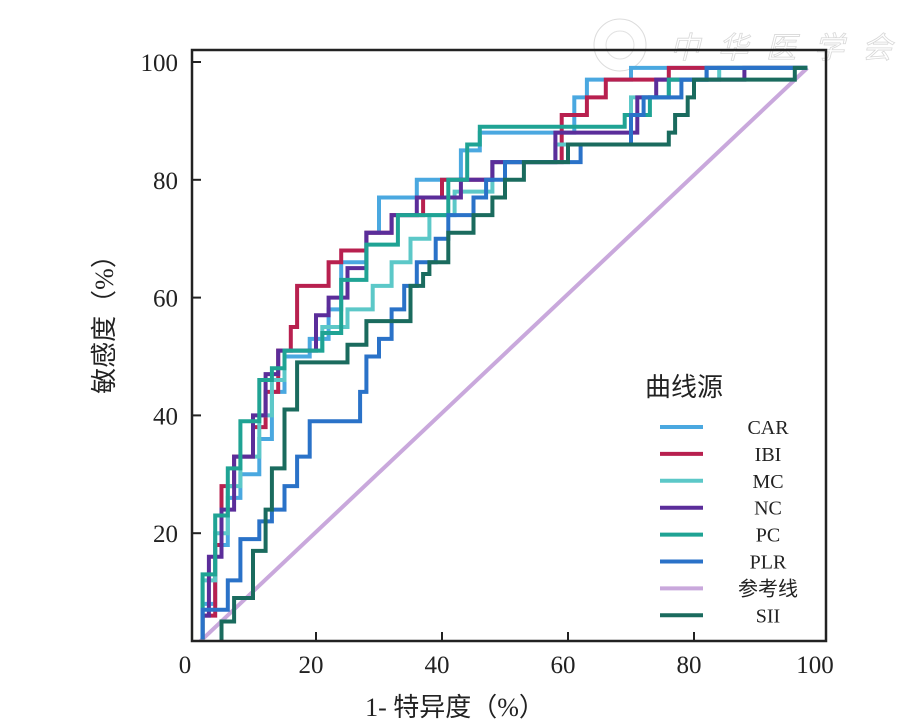 The width and height of the screenshot is (910, 727). What do you see at coordinates (768, 428) in the screenshot?
I see `legend-label: CAR` at bounding box center [768, 428].